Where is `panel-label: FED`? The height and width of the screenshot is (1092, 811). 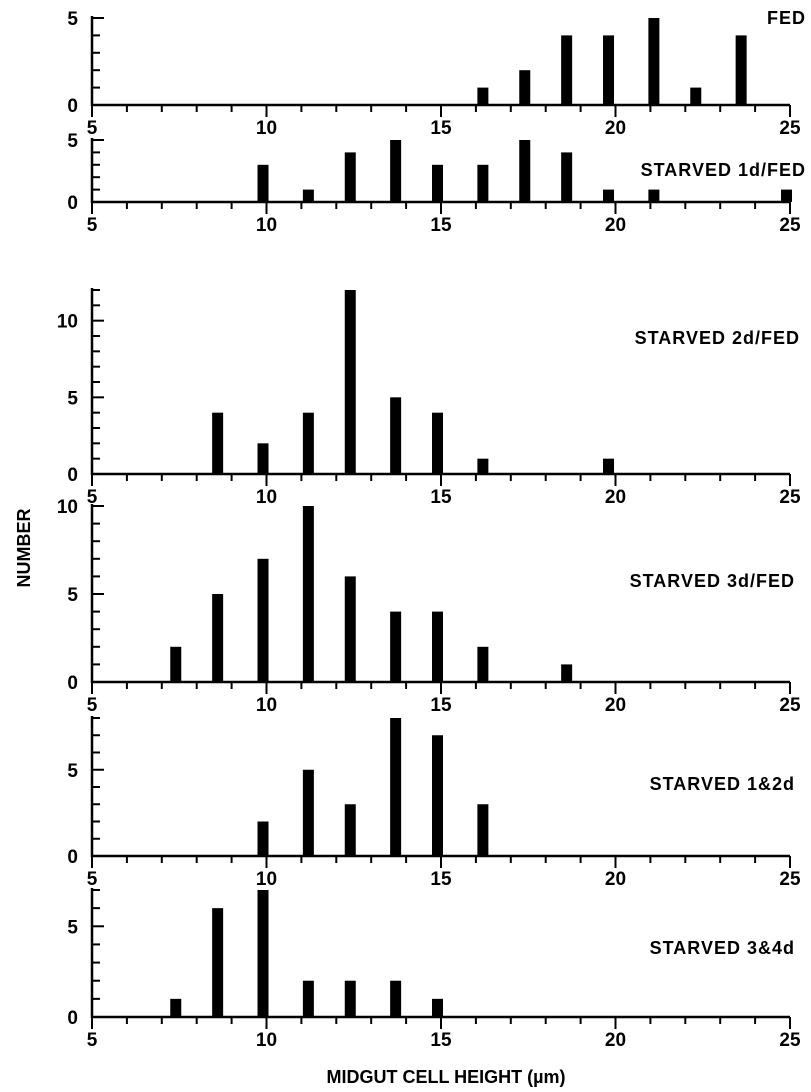 panel-label: FED is located at coordinates (786, 18).